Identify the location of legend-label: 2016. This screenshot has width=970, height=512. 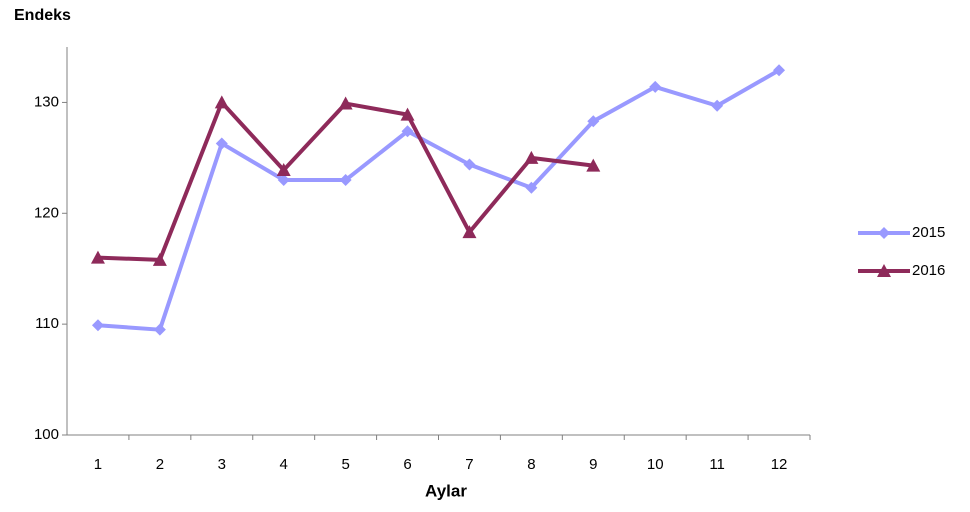
(928, 270).